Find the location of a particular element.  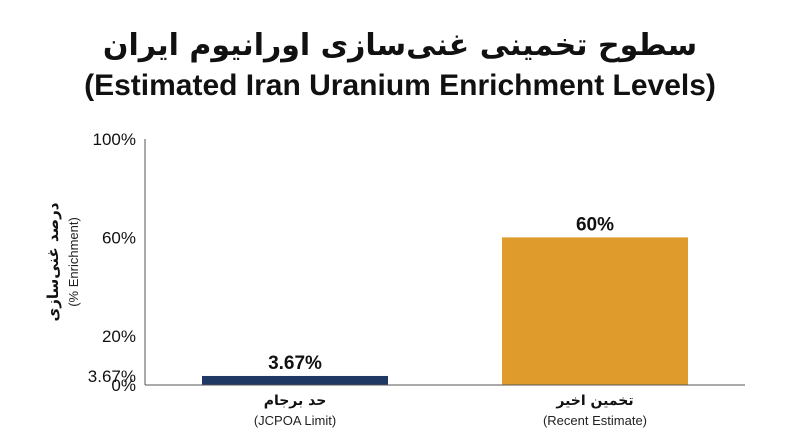

x-tick-label-english: (Recent Estimate) is located at coordinates (595, 420).